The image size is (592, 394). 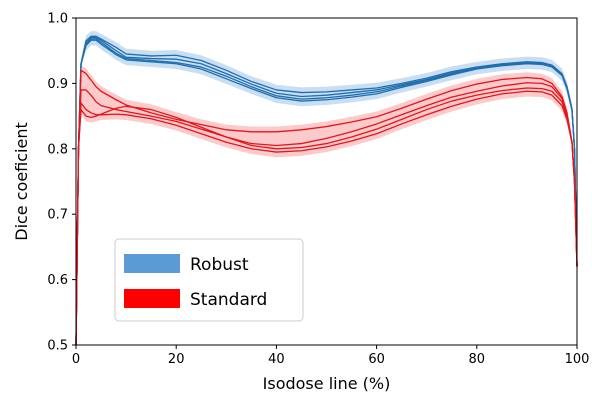 What do you see at coordinates (331, 356) in the screenshot?
I see `x-axis-ticks: 0 20 40 60 80 100` at bounding box center [331, 356].